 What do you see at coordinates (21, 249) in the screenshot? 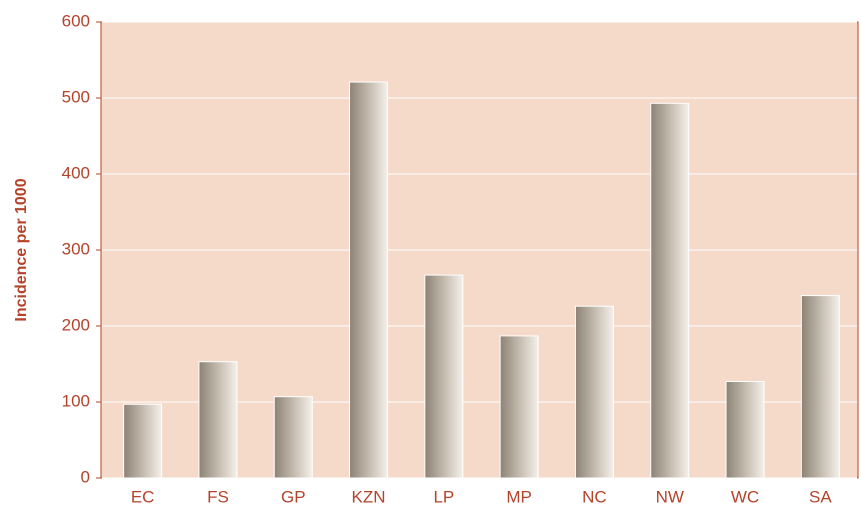
I see `y-axis-label: Incidence per 1000` at bounding box center [21, 249].